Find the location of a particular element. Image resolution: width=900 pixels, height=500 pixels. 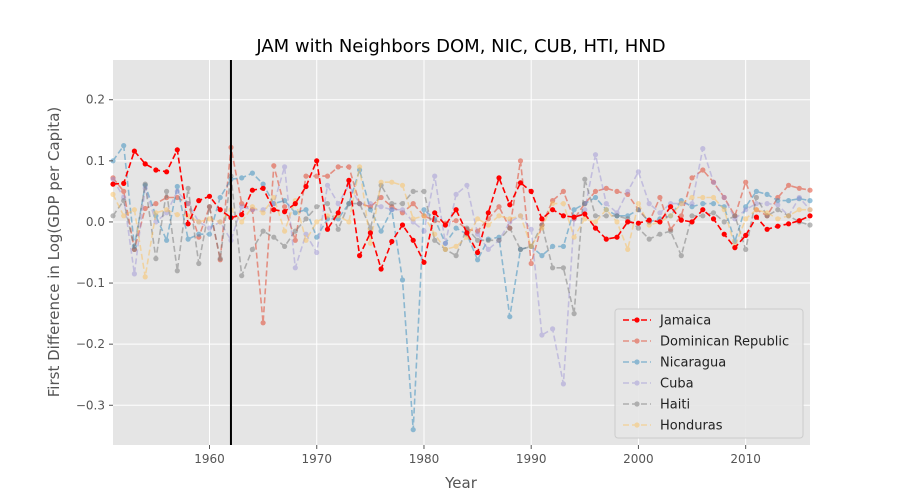

y-tick-label: −0.2 is located at coordinates (90, 344).